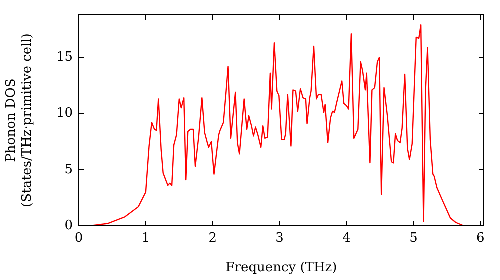 The height and width of the screenshot is (280, 500). Describe the element at coordinates (280, 238) in the screenshot. I see `x-tick-label: 3` at that location.